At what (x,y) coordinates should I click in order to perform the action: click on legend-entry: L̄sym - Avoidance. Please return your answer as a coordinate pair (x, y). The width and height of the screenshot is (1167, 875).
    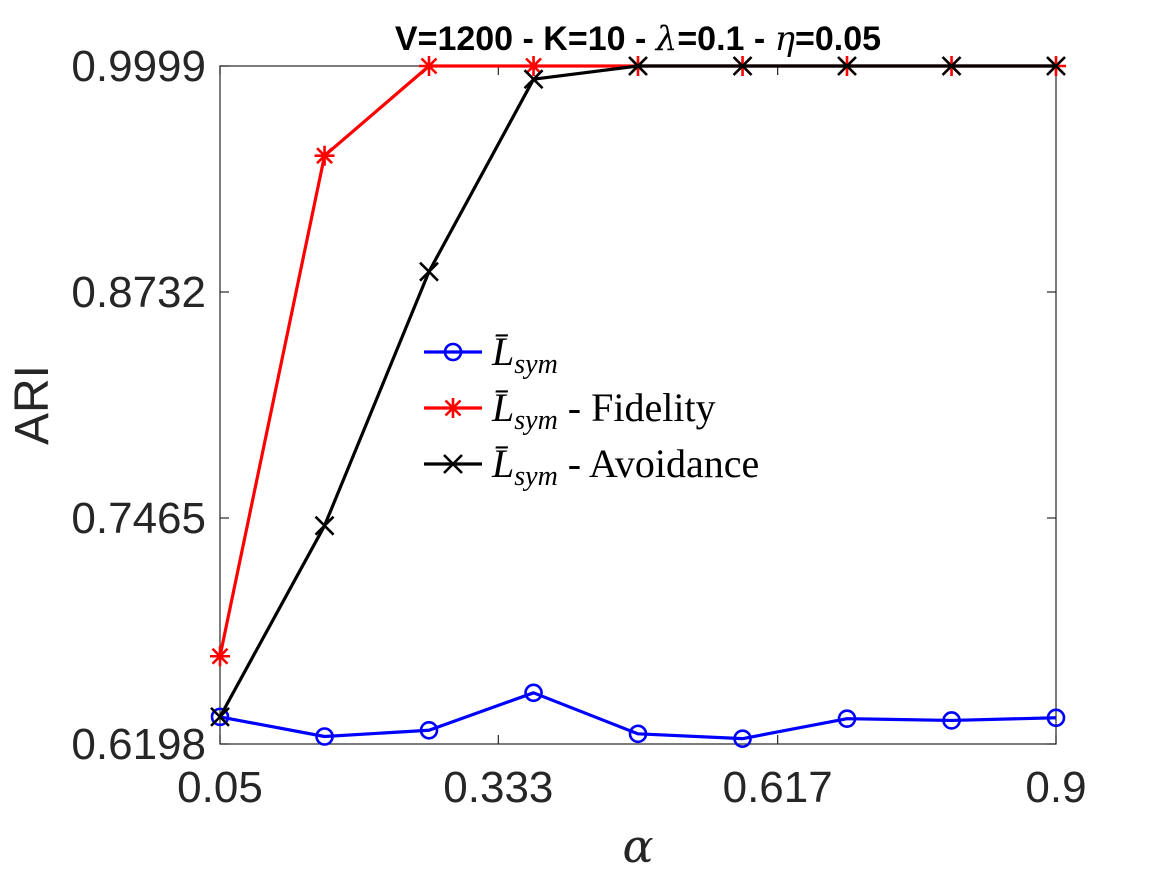
    Looking at the image, I should click on (591, 466).